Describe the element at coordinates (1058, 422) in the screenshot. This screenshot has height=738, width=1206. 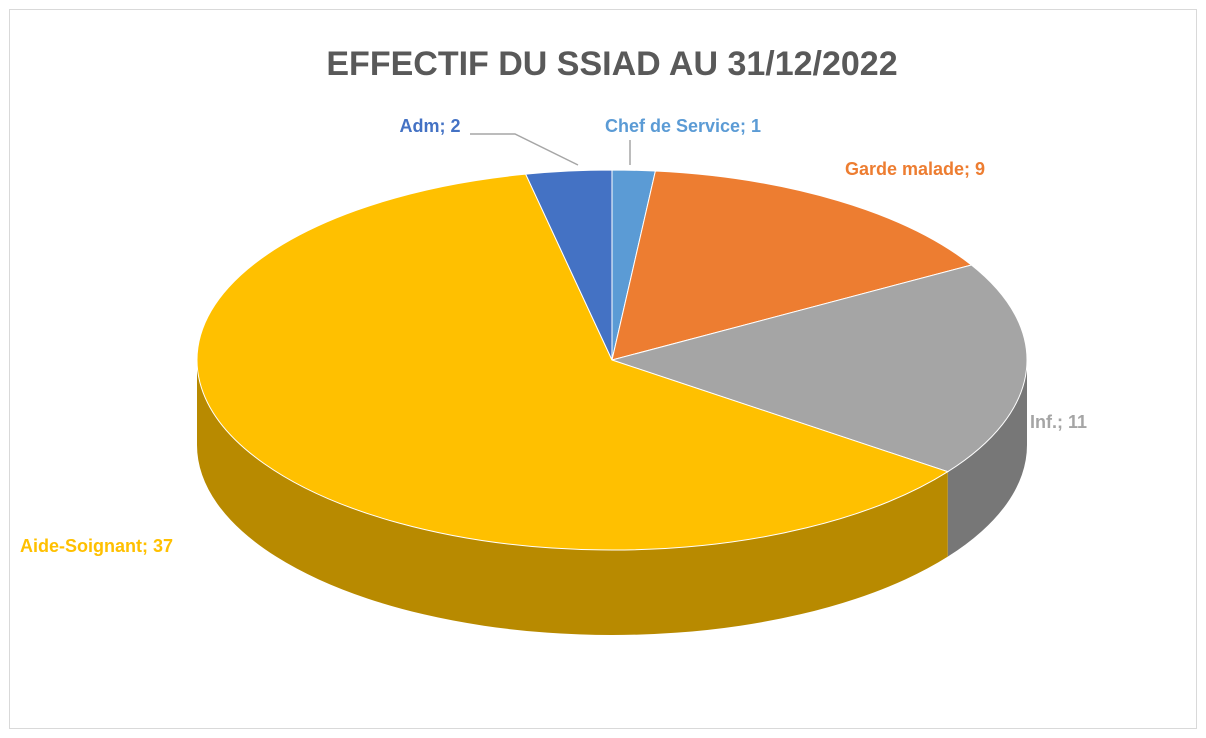
I see `data-label: Inf.; 11` at that location.